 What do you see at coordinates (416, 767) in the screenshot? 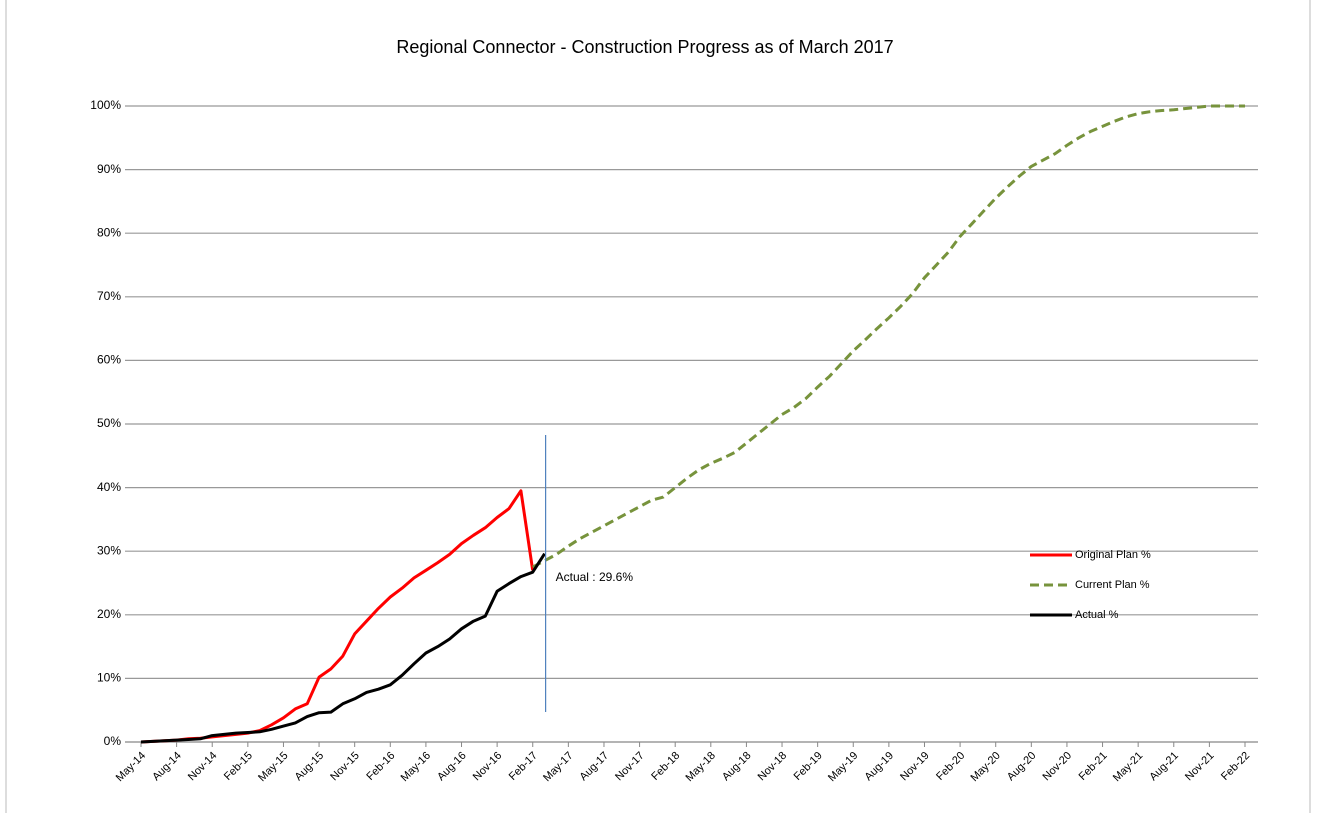
I see `x-tick-label: May-16` at bounding box center [416, 767].